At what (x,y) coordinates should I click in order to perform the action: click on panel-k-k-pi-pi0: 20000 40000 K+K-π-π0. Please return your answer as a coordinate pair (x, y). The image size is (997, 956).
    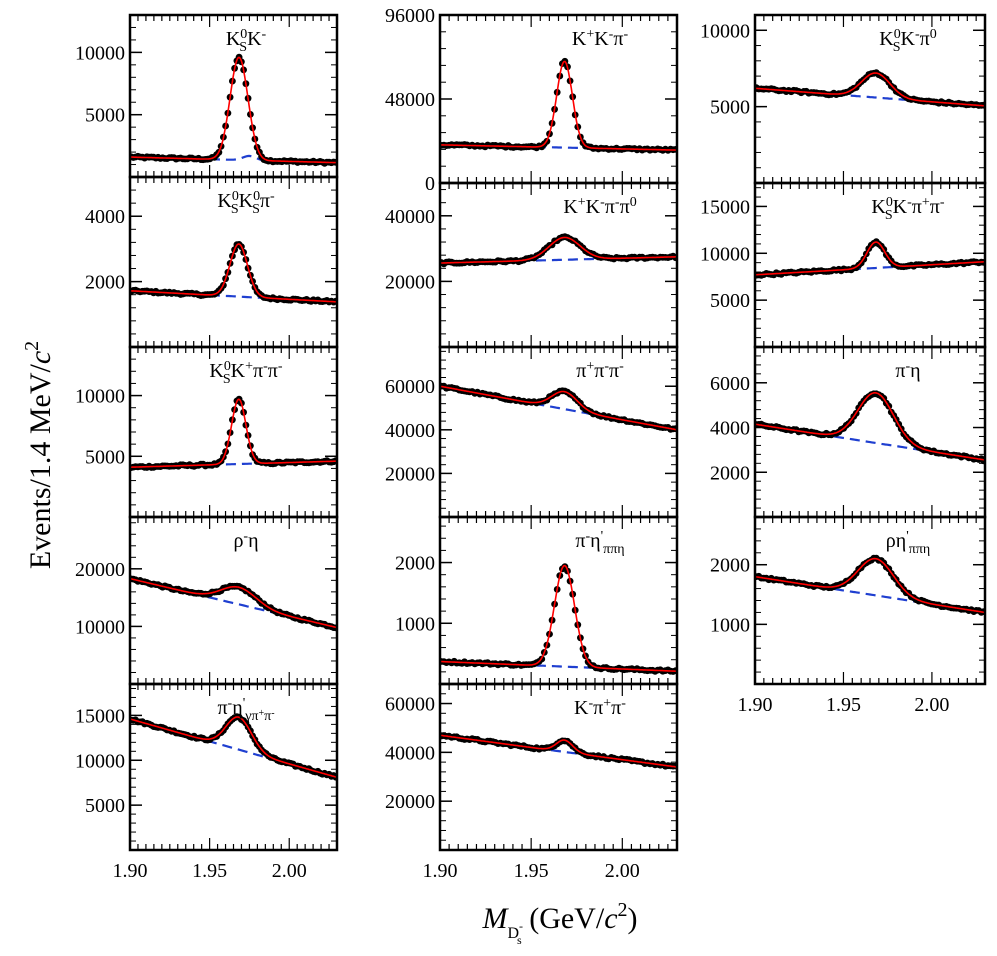
    Looking at the image, I should click on (532, 265).